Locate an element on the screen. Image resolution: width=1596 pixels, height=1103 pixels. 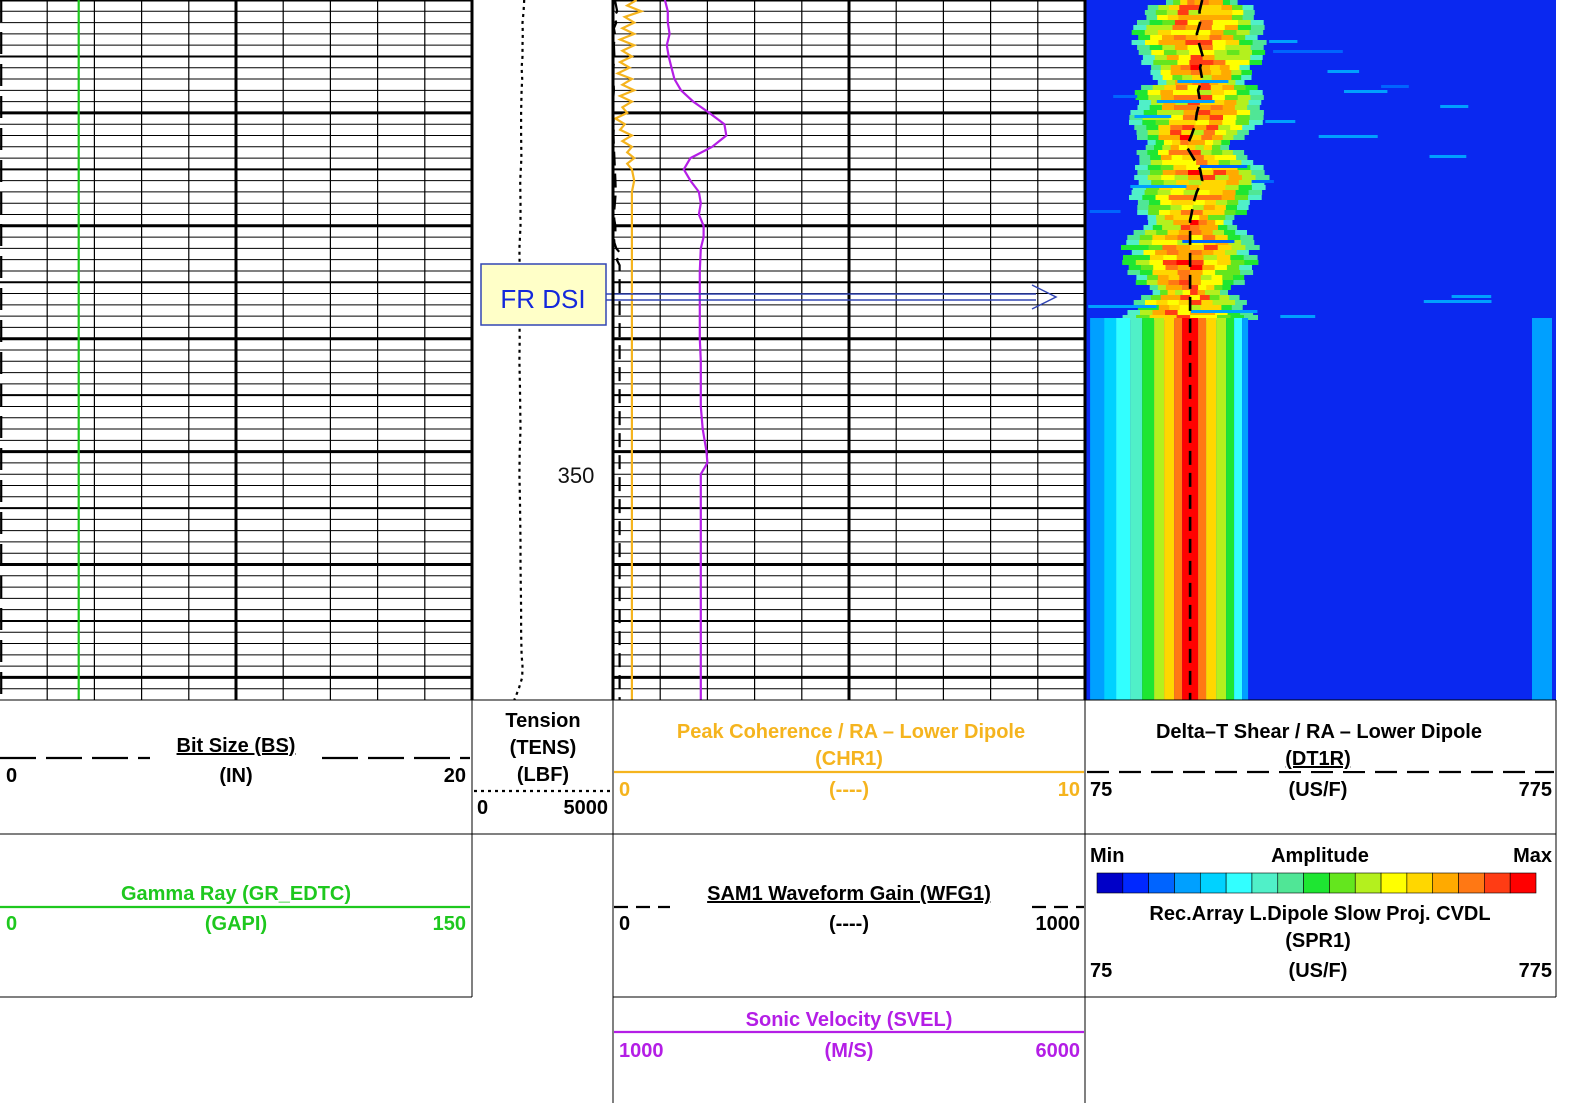
vdl-edge is located at coordinates (1542, 509).